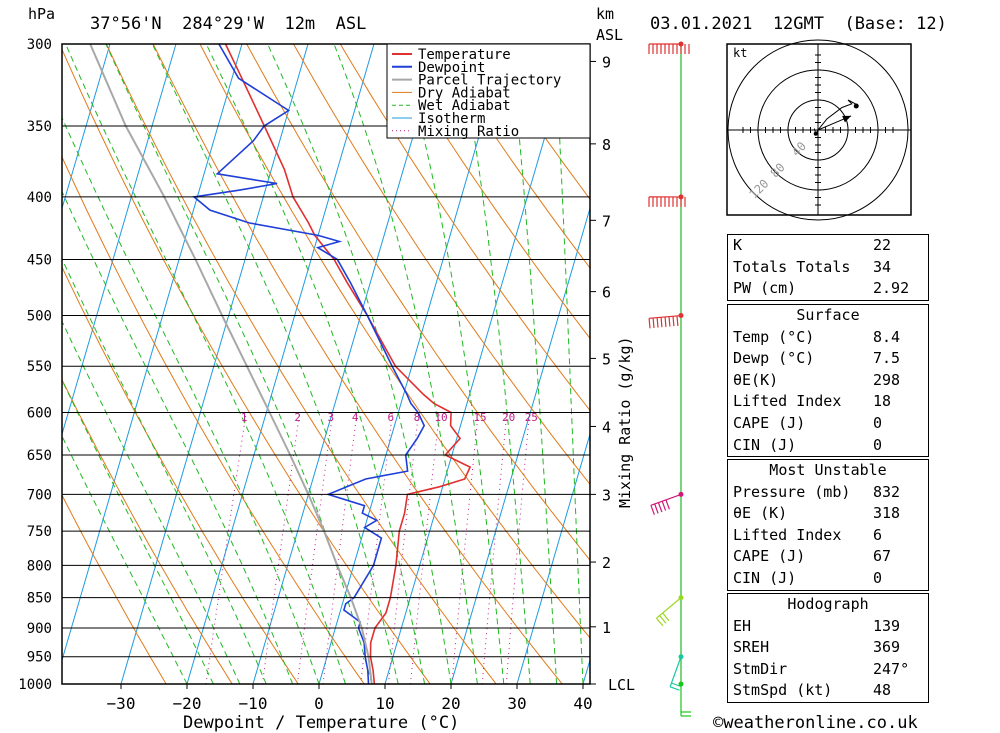 This screenshot has height=733, width=1000. Describe the element at coordinates (621, 685) in the screenshot. I see `km-tick-label: LCL` at that location.